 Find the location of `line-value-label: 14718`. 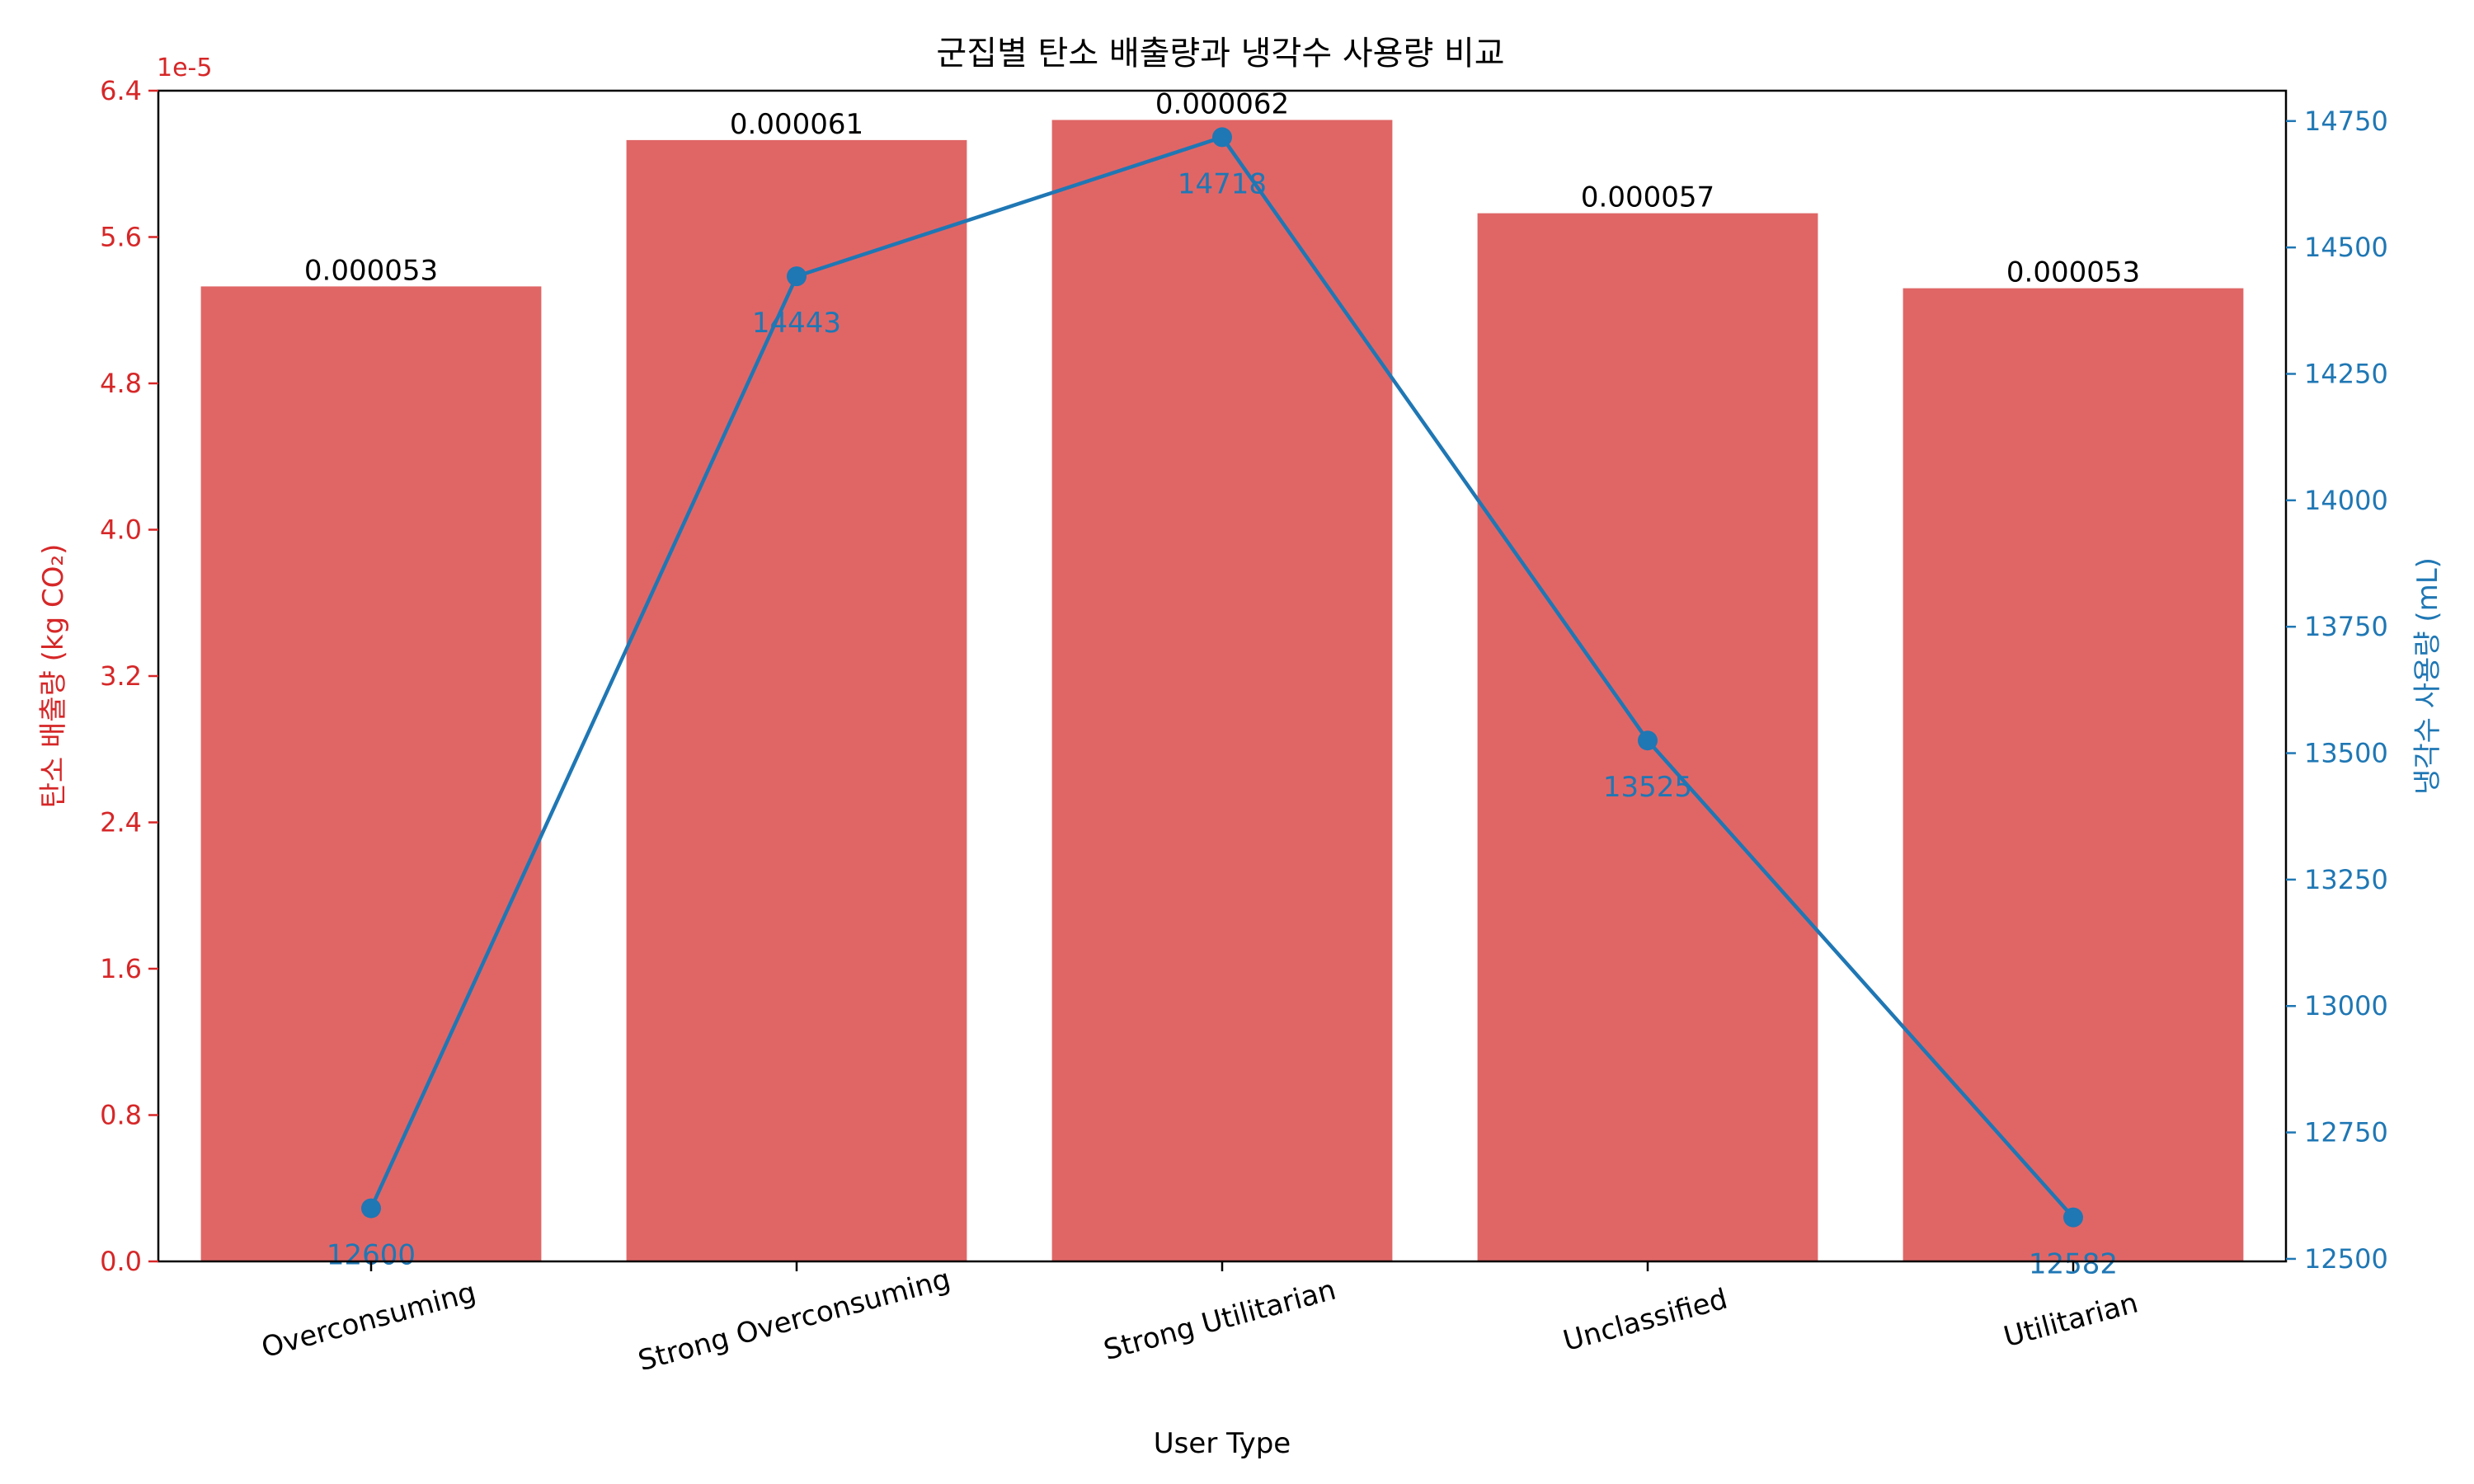

line-value-label: 14718 is located at coordinates (1222, 183).